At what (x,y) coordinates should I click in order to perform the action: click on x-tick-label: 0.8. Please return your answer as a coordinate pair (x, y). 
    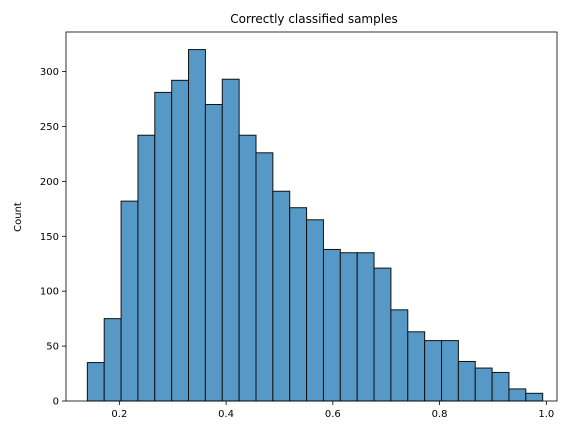
    Looking at the image, I should click on (440, 414).